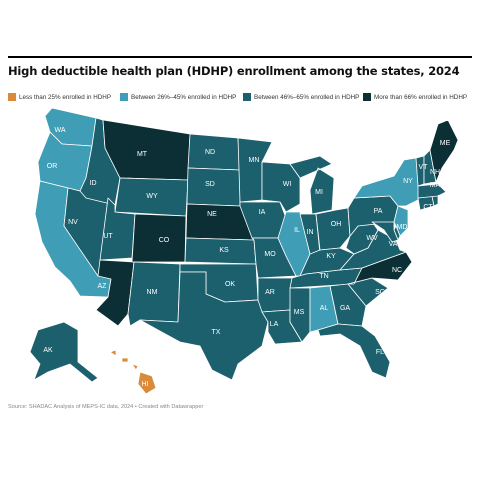  Describe the element at coordinates (152, 292) in the screenshot. I see `label-NM: NM` at that location.